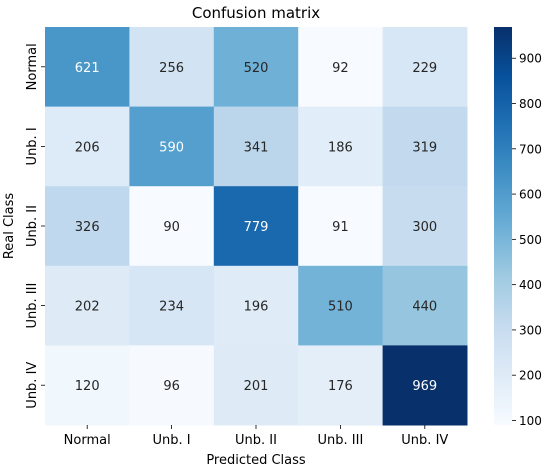 The width and height of the screenshot is (550, 469). I want to click on colorbar-tick-label: 400, so click(530, 285).